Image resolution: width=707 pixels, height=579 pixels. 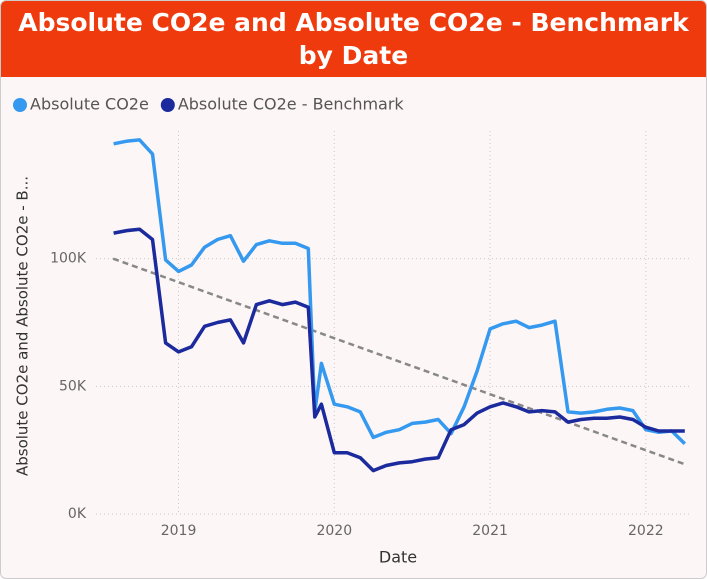 What do you see at coordinates (398, 557) in the screenshot?
I see `x-axis-title: Date` at bounding box center [398, 557].